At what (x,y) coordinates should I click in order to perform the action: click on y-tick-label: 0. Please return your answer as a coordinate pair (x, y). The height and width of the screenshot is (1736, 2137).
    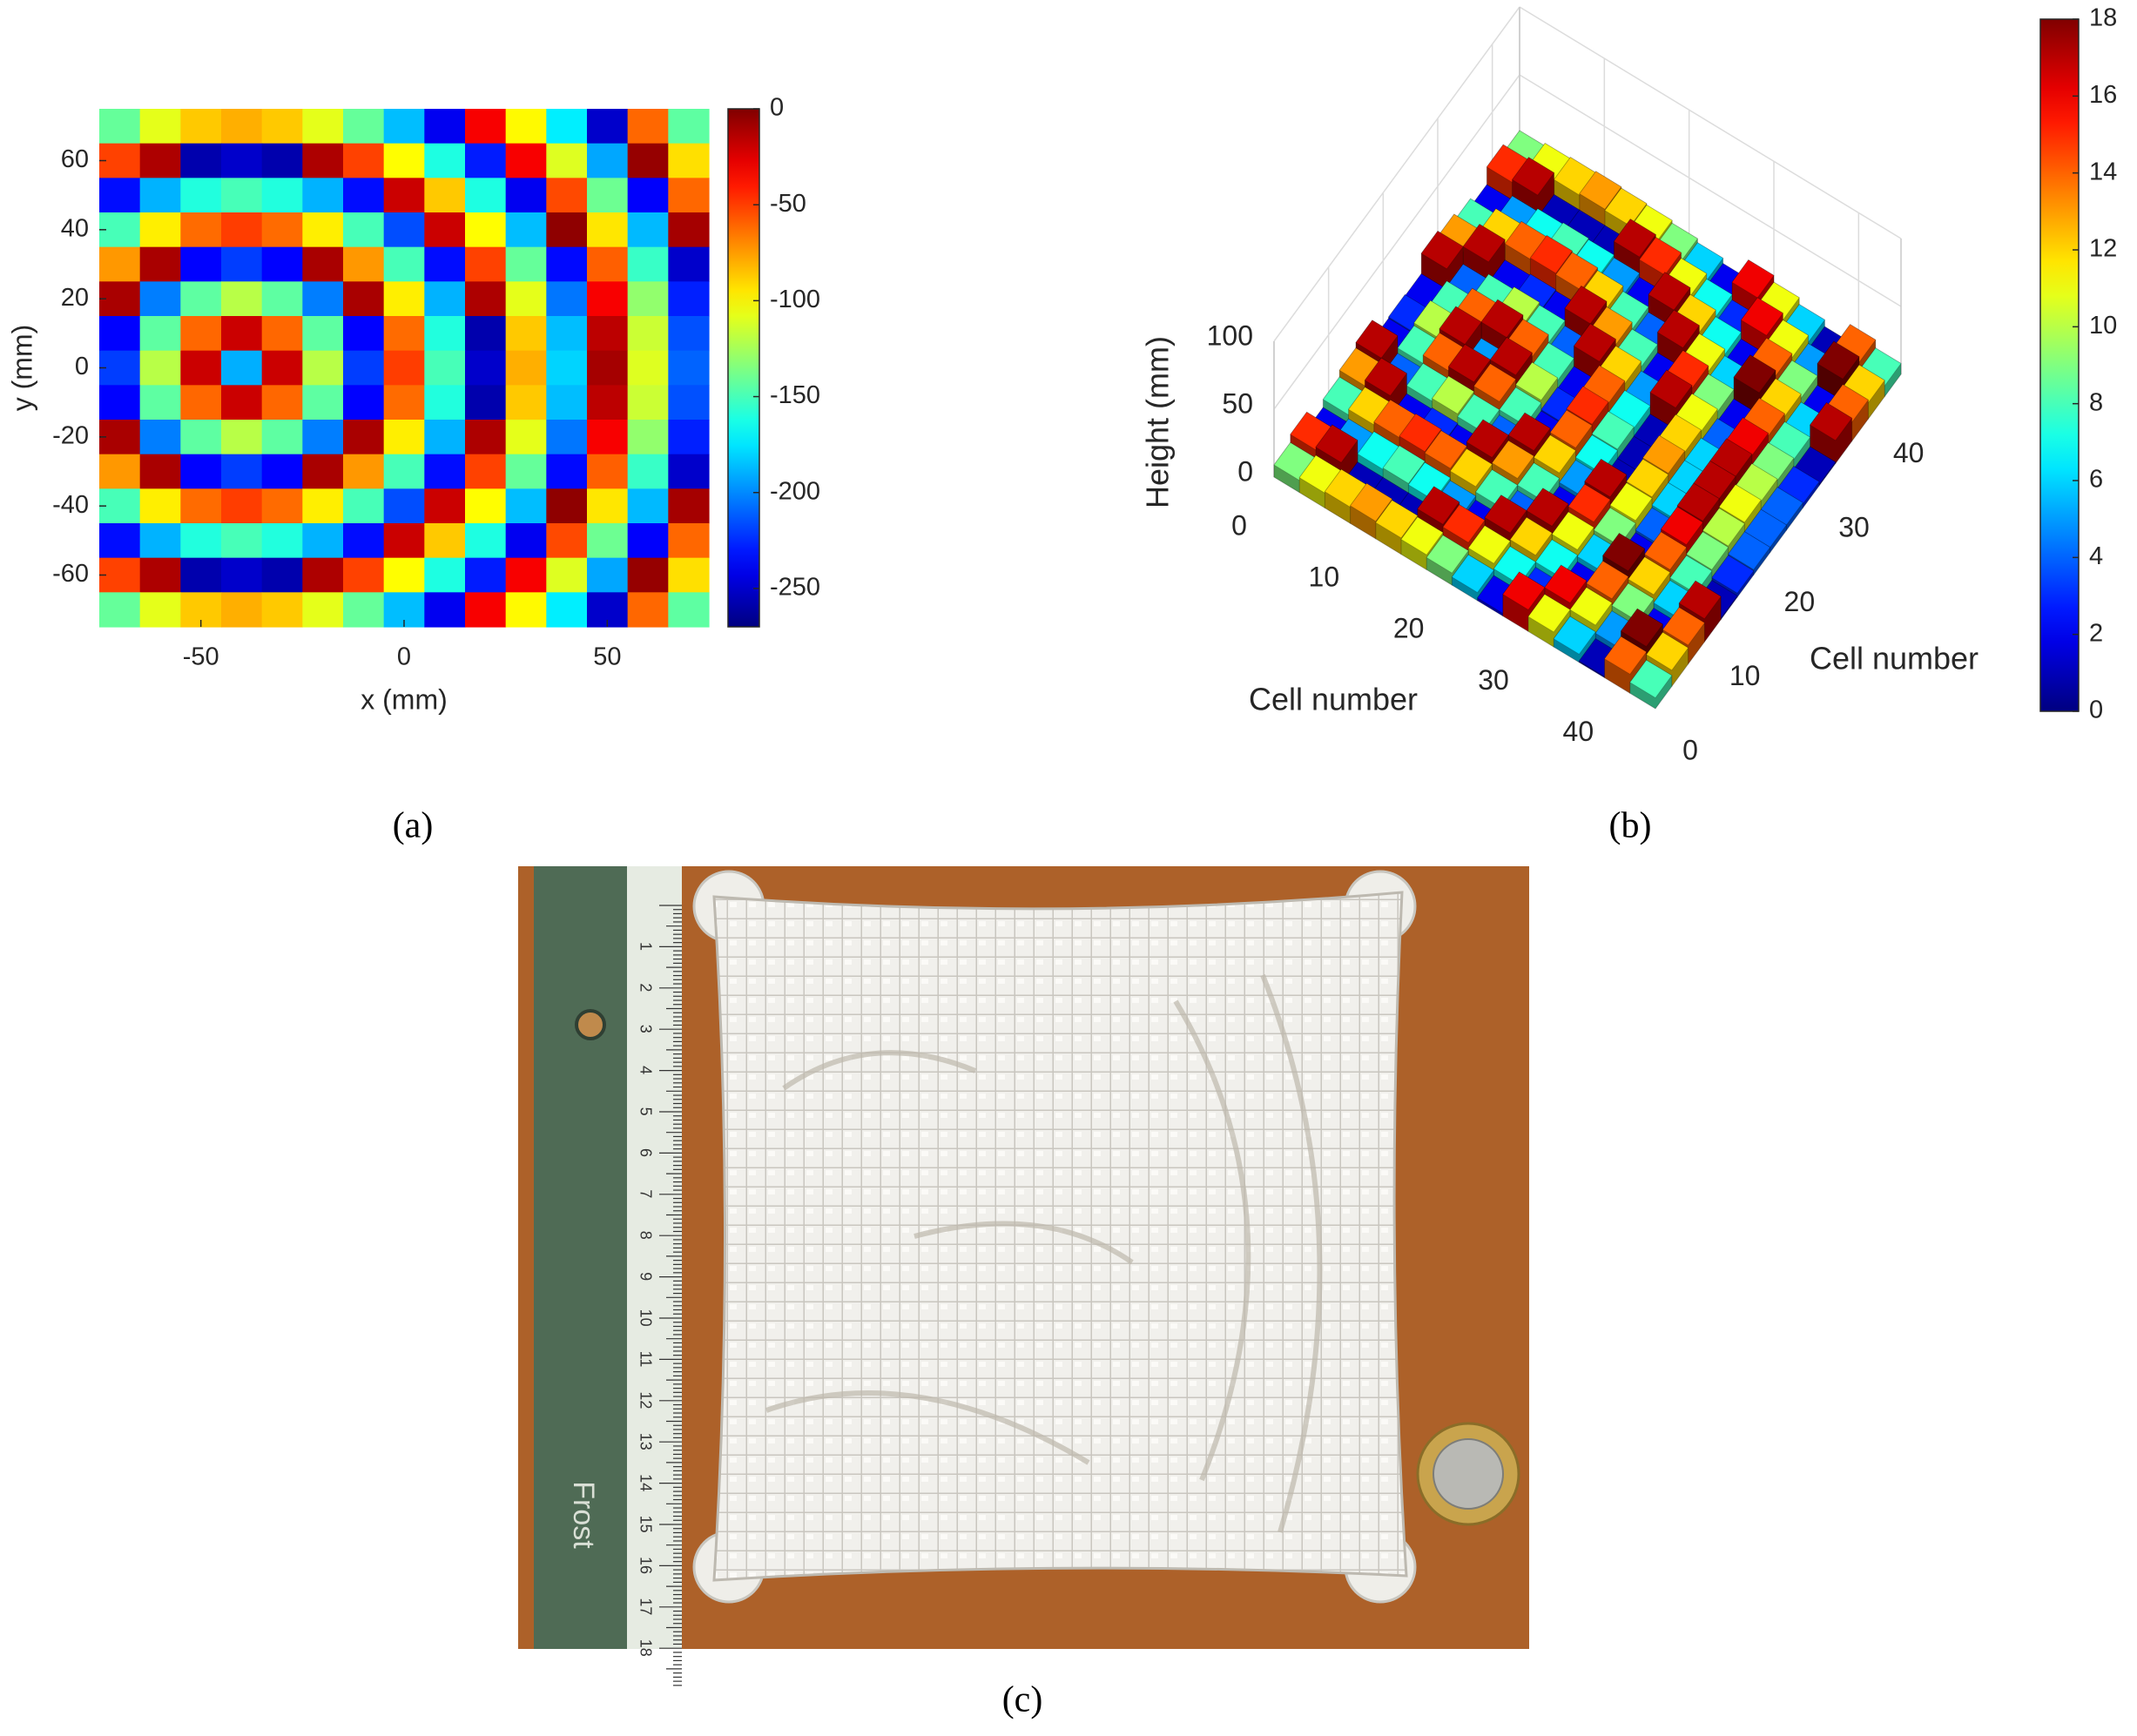
    Looking at the image, I should click on (82, 366).